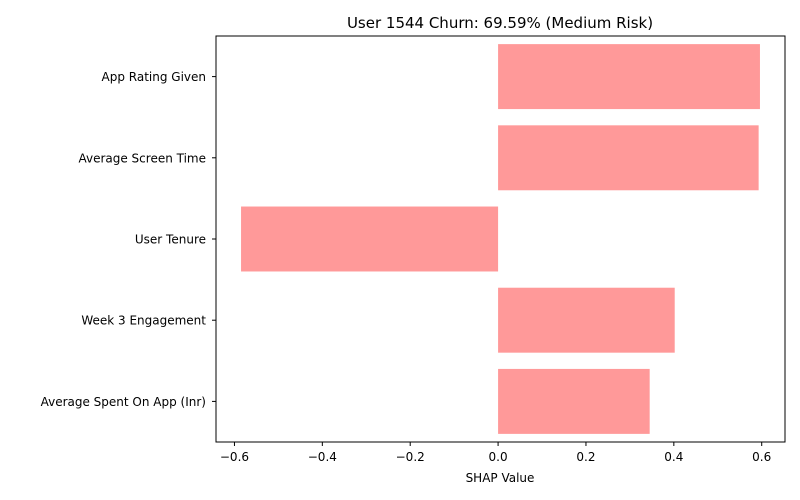 The width and height of the screenshot is (800, 500). I want to click on chart-title: User 1544 Churn: 69.59% (Medium Risk), so click(500, 23).